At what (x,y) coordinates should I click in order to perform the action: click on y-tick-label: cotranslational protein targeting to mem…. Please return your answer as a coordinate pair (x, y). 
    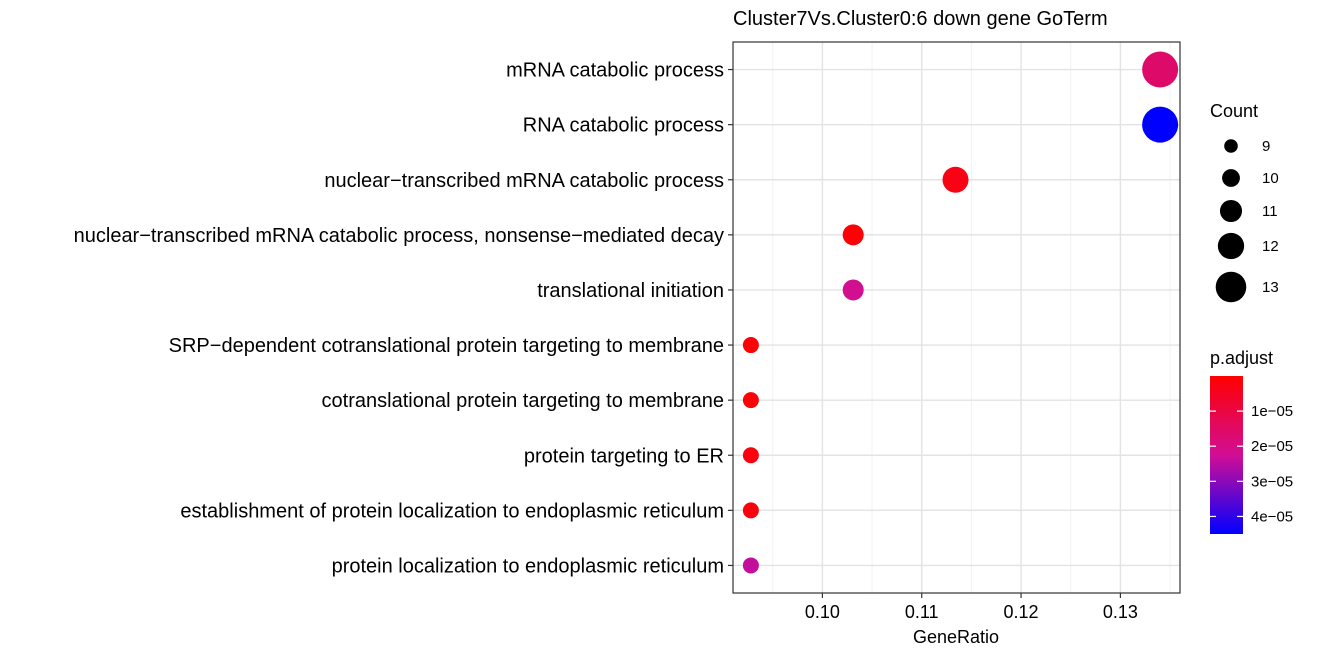
    Looking at the image, I should click on (523, 401).